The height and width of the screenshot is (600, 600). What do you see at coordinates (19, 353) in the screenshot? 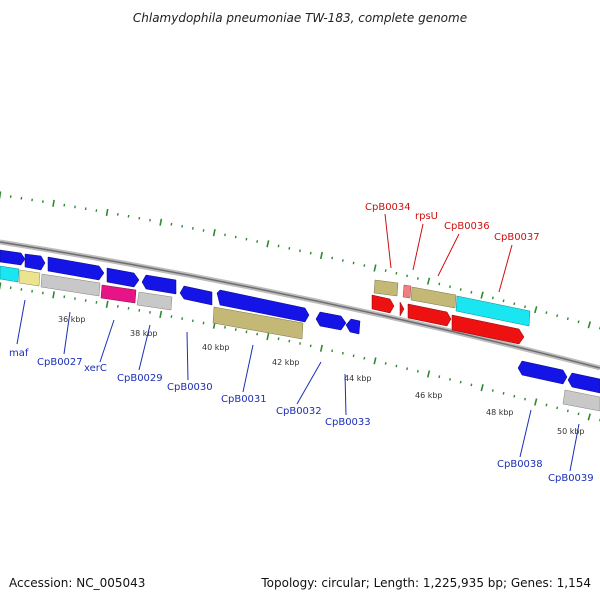
I see `gene-label: maf` at bounding box center [19, 353].